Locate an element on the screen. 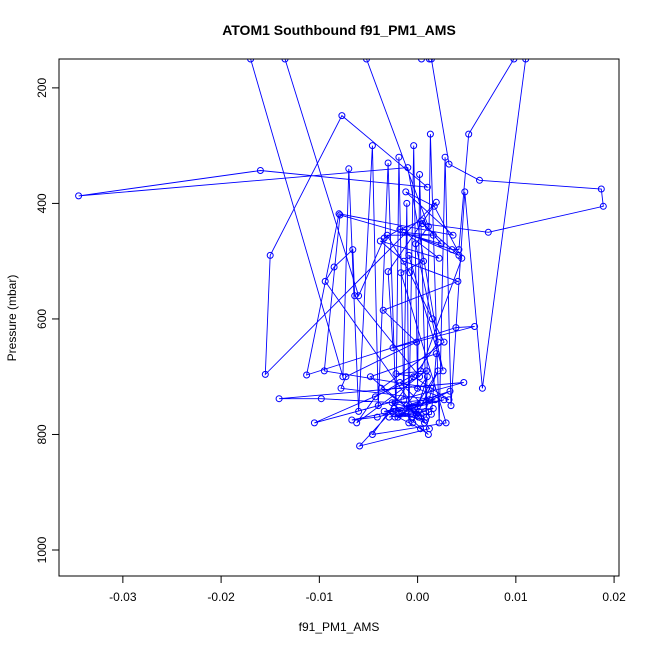 This screenshot has width=650, height=650. x-axis-label: f91_PM1_AMS is located at coordinates (339, 627).